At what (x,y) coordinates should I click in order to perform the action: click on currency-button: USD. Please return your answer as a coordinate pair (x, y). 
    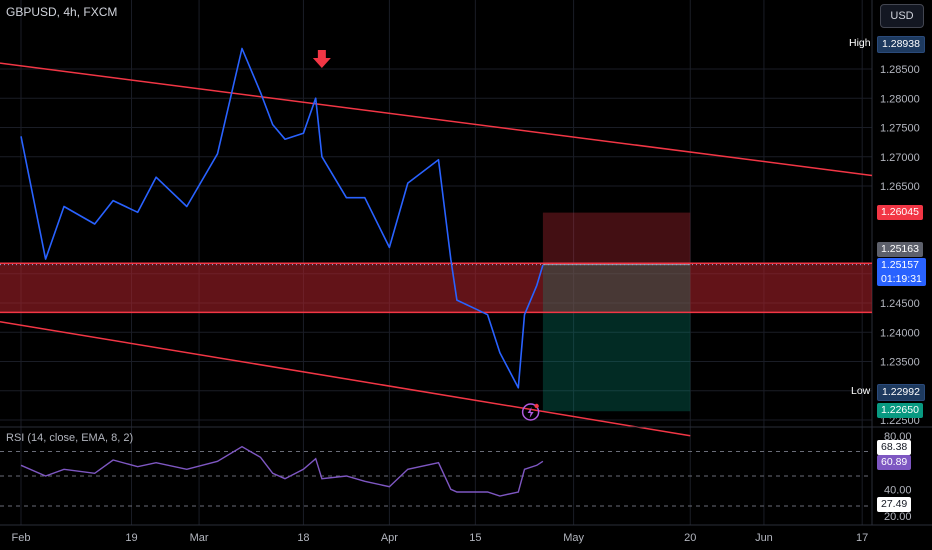
    Looking at the image, I should click on (902, 16).